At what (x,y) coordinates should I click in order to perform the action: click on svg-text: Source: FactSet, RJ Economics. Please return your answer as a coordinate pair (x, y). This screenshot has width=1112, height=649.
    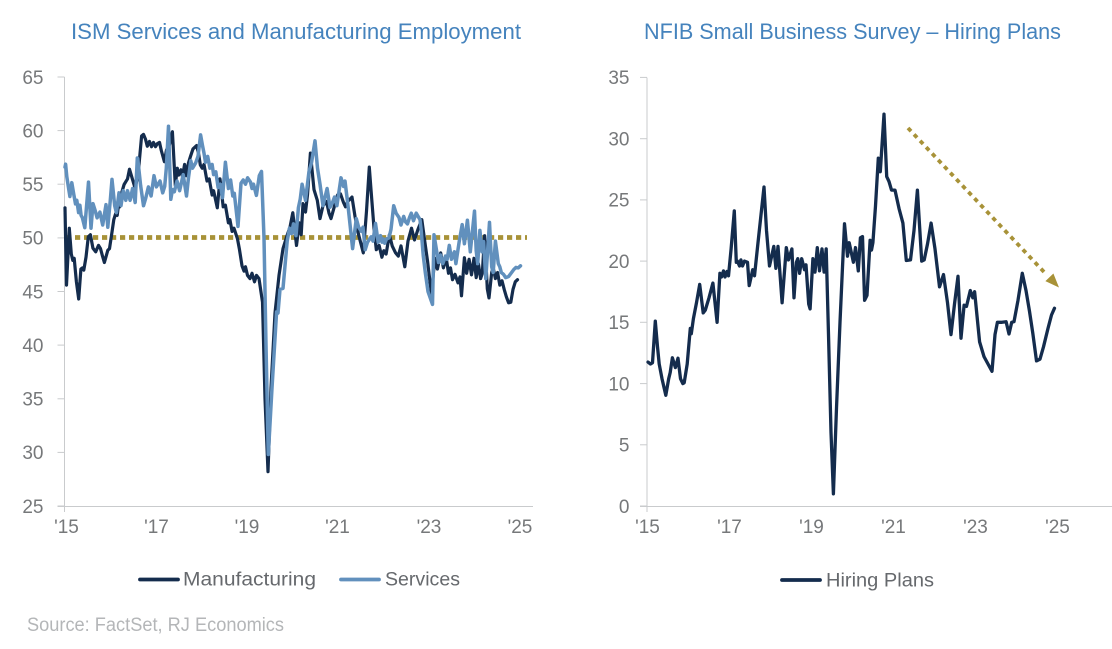
    Looking at the image, I should click on (155, 625).